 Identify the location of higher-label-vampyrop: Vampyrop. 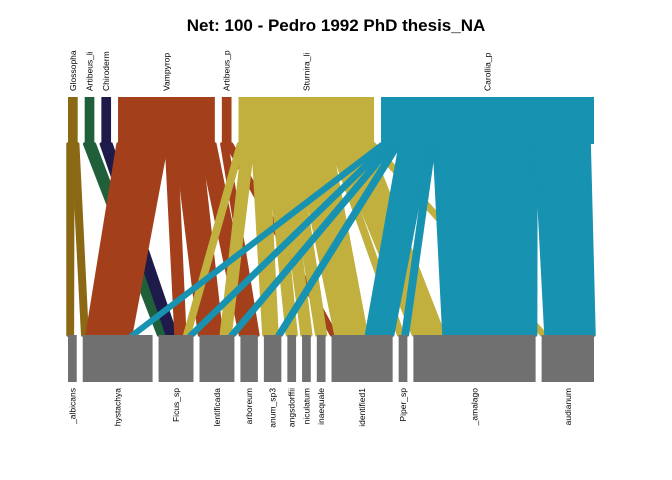
(166, 72).